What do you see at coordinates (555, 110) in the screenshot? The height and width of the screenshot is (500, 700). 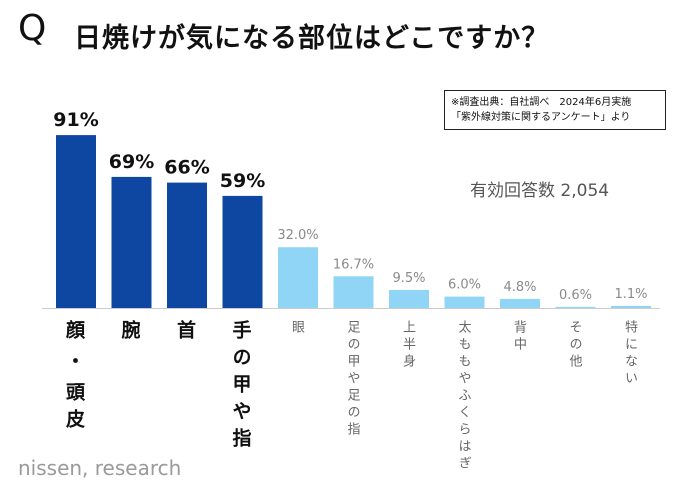 I see `source-note: ※調査出典：自社調べ 2024年6月実施 「紫外線対策に関するアンケート」より` at bounding box center [555, 110].